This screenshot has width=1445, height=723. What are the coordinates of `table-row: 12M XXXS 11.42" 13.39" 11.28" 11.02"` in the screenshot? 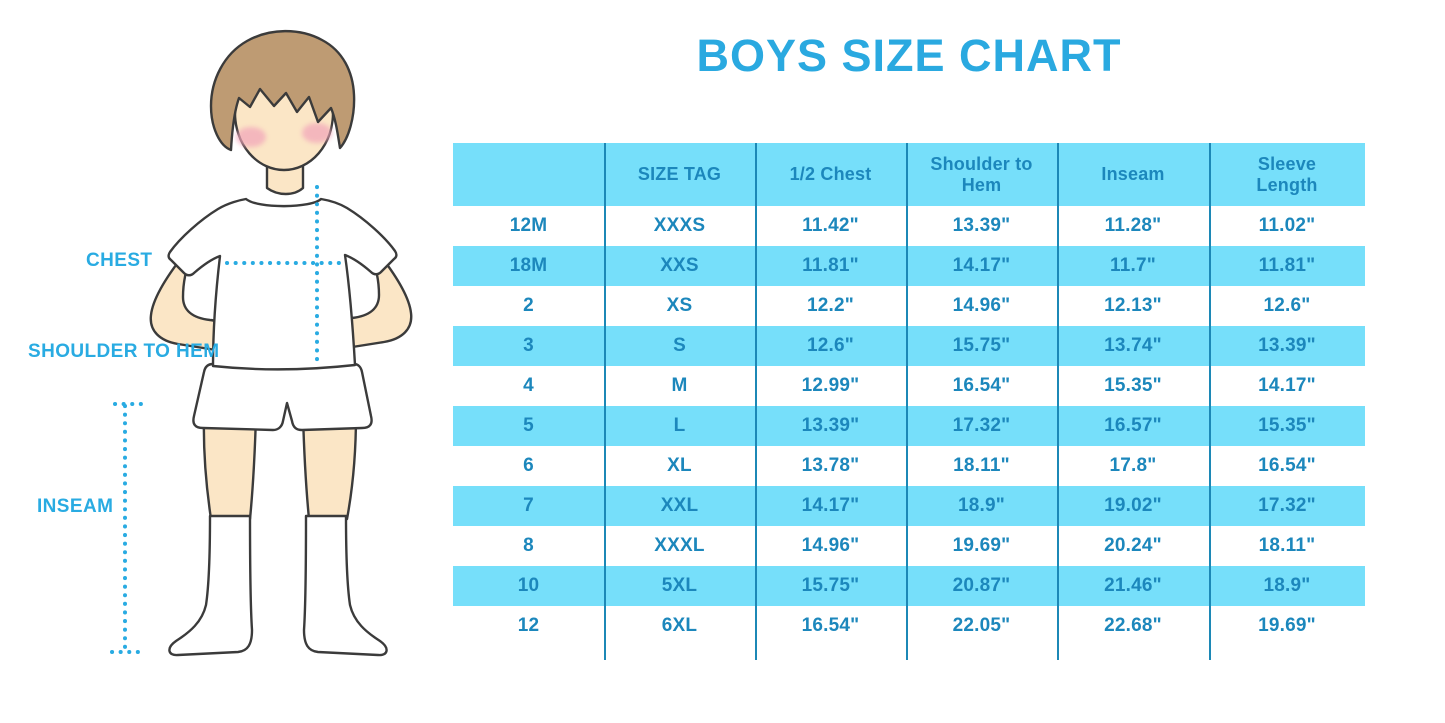 It's located at (909, 226).